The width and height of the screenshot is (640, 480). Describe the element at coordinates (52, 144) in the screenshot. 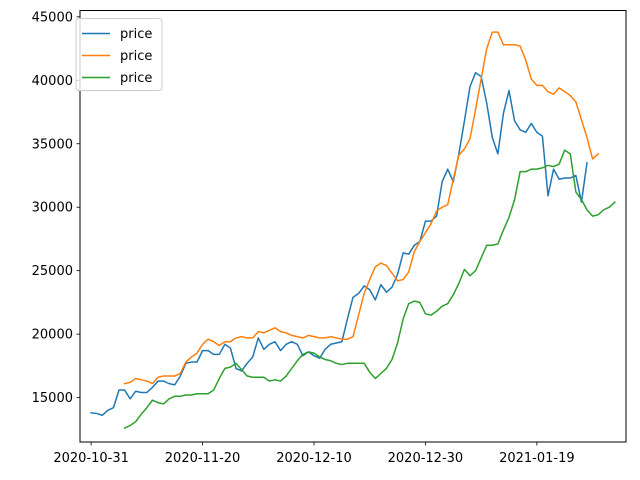

I see `y-tick-label: 35000` at that location.